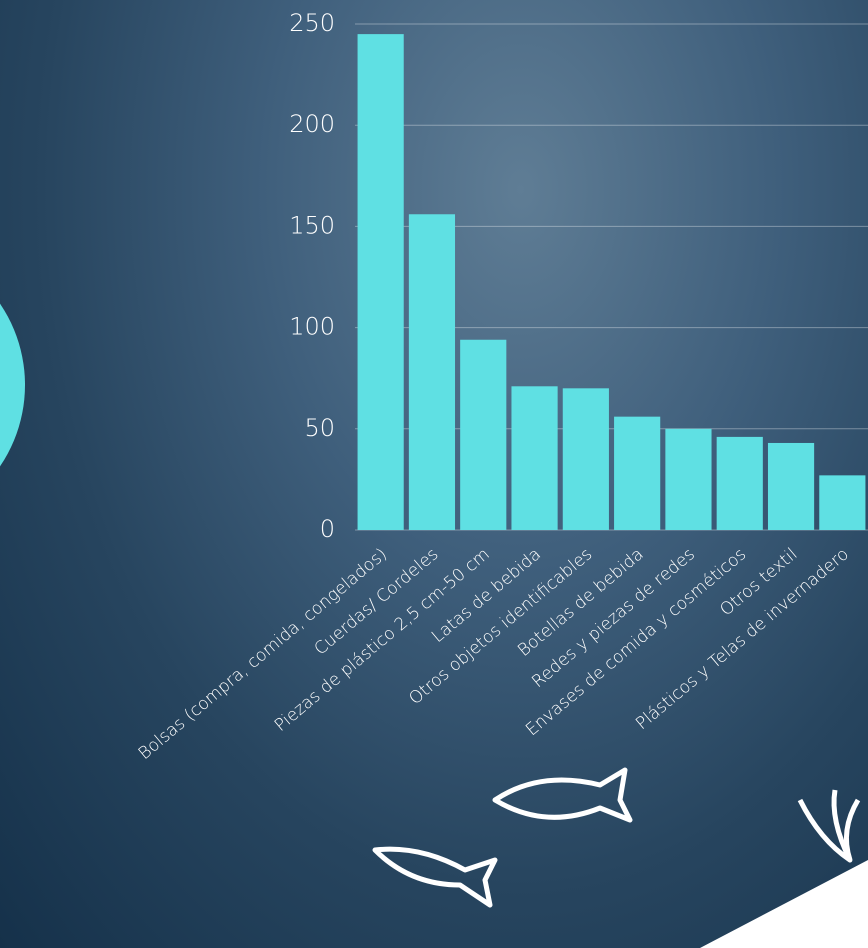 The image size is (868, 948). What do you see at coordinates (327, 529) in the screenshot?
I see `y-tick-label: 0` at bounding box center [327, 529].